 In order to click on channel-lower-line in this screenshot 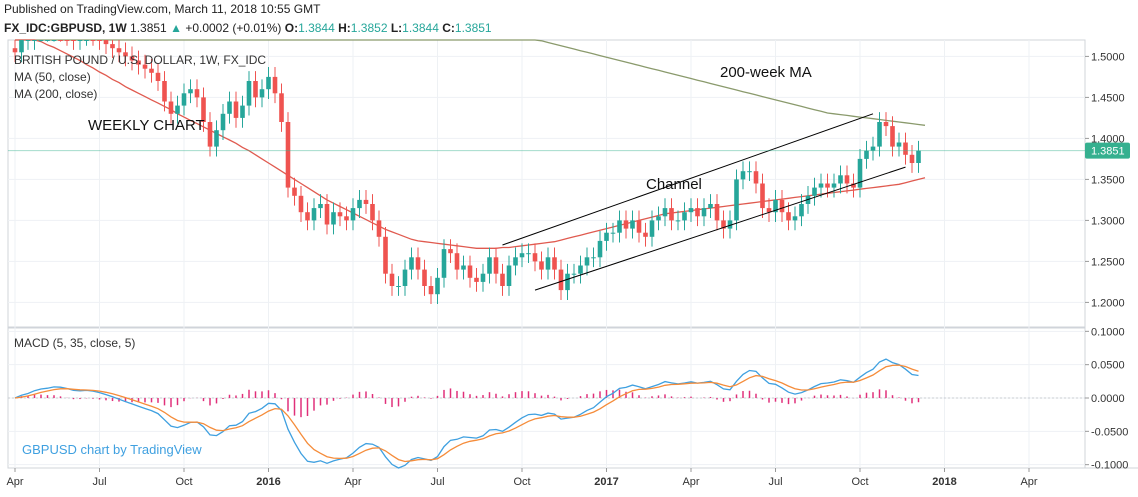, I will do `click(720, 228)`.